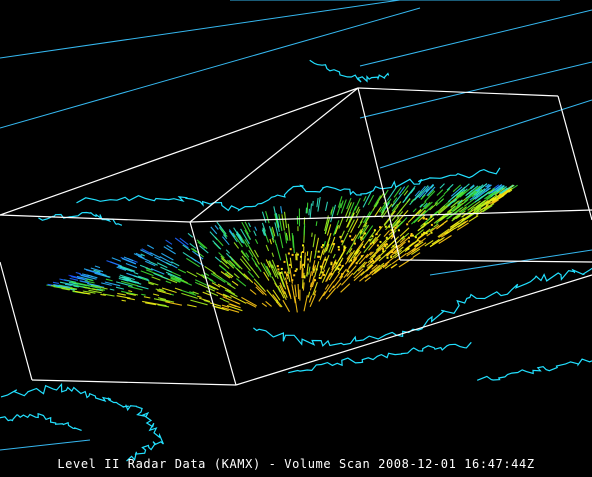  I want to click on box-edge, so click(213, 303).